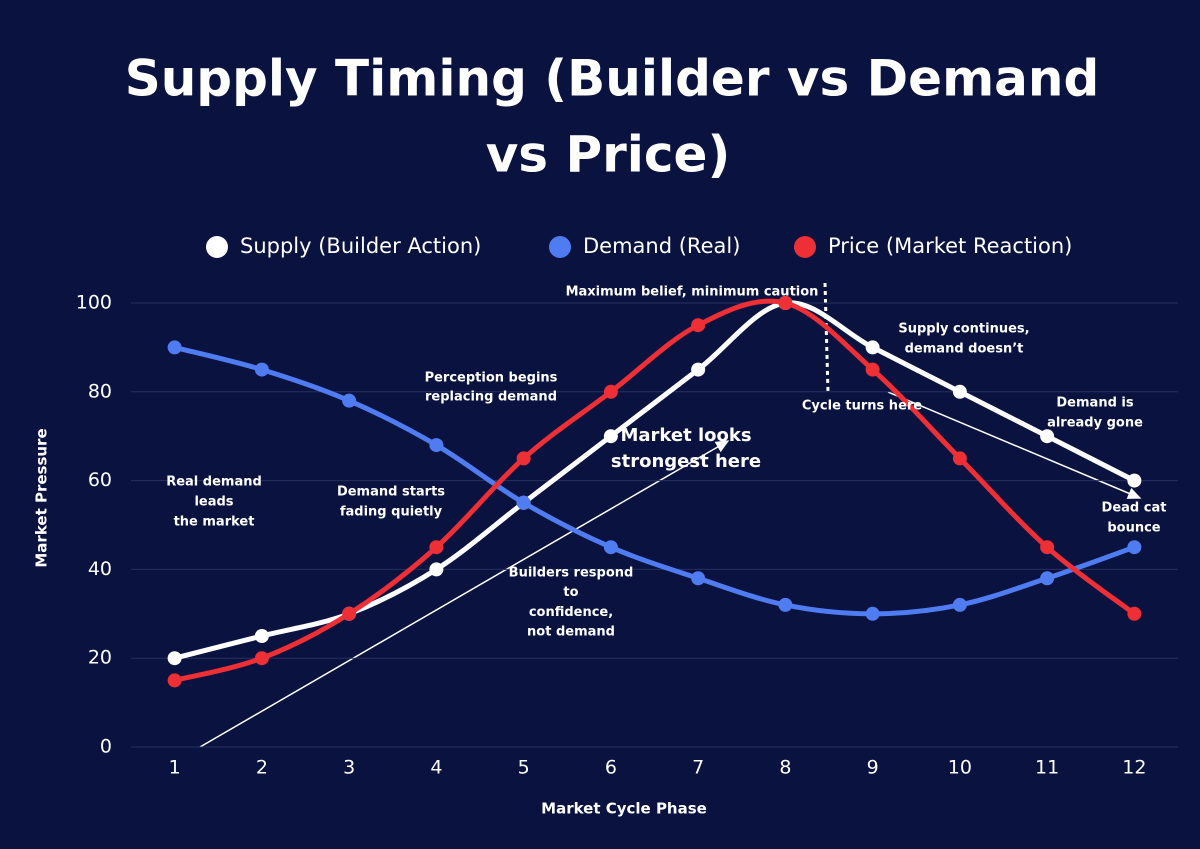  Describe the element at coordinates (94, 303) in the screenshot. I see `y-tick-label: 100` at that location.